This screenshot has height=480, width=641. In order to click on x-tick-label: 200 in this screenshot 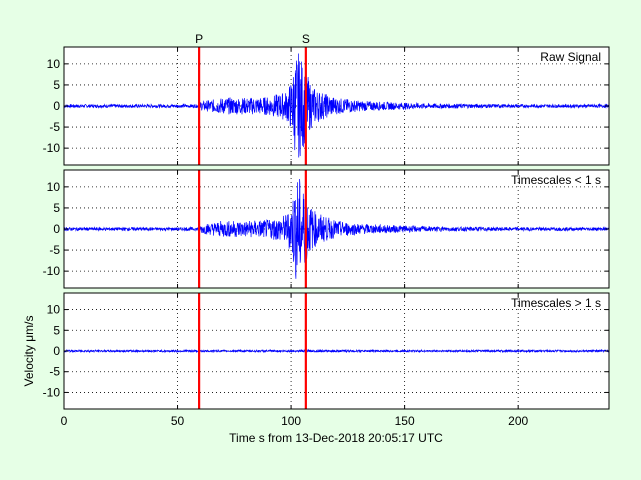, I will do `click(518, 421)`.